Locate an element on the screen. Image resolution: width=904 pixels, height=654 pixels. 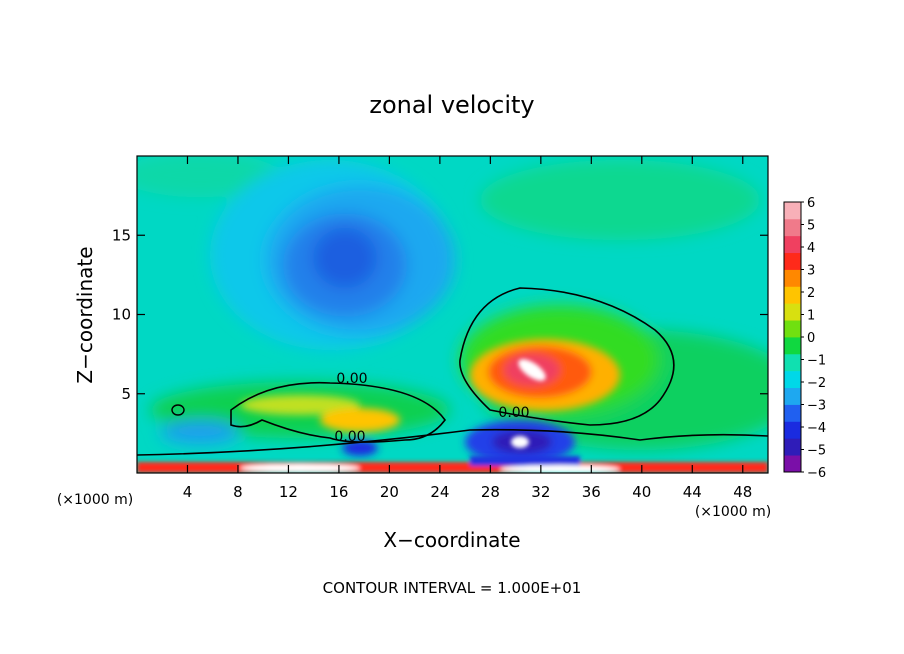
colorbar-tick-label: 5 is located at coordinates (811, 226).